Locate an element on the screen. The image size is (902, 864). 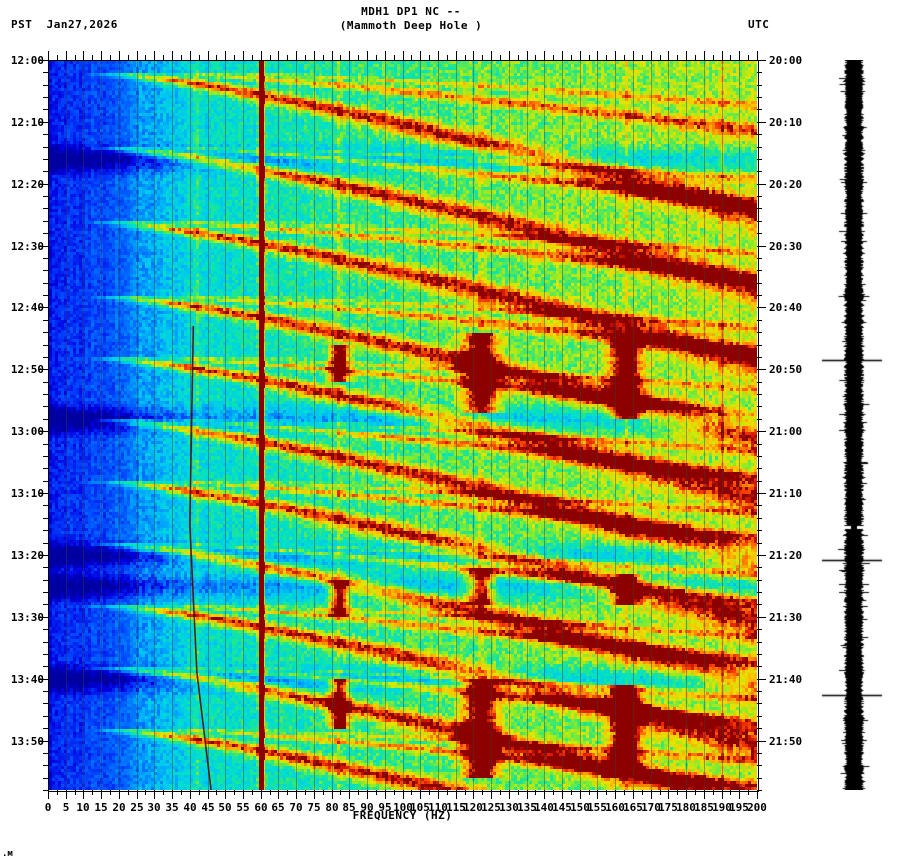
x-axis-label: FREQUENCY (HZ) is located at coordinates (402, 815).